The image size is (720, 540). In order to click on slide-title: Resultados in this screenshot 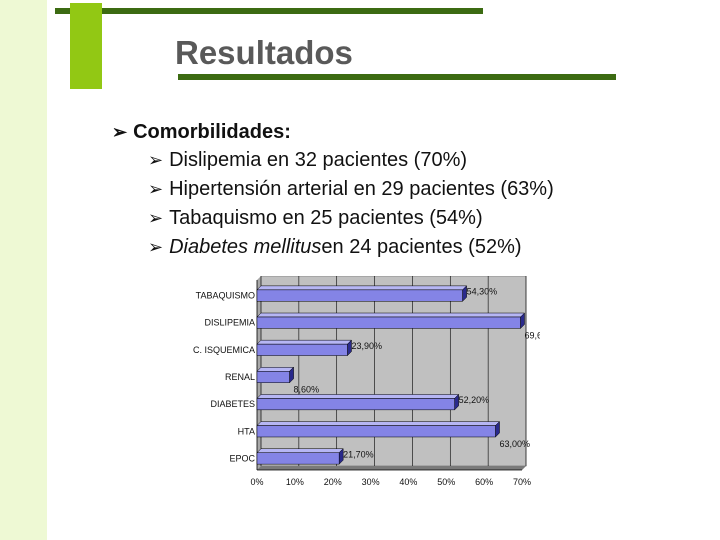, I will do `click(264, 52)`.